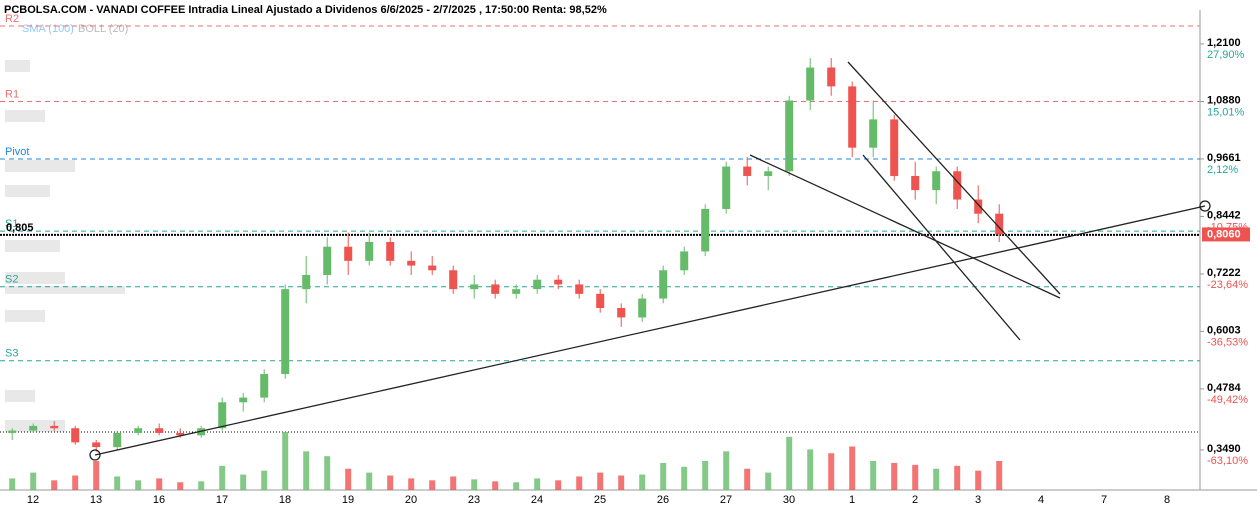 This screenshot has height=517, width=1257. I want to click on y-tick-pct: 15,01%, so click(1226, 112).